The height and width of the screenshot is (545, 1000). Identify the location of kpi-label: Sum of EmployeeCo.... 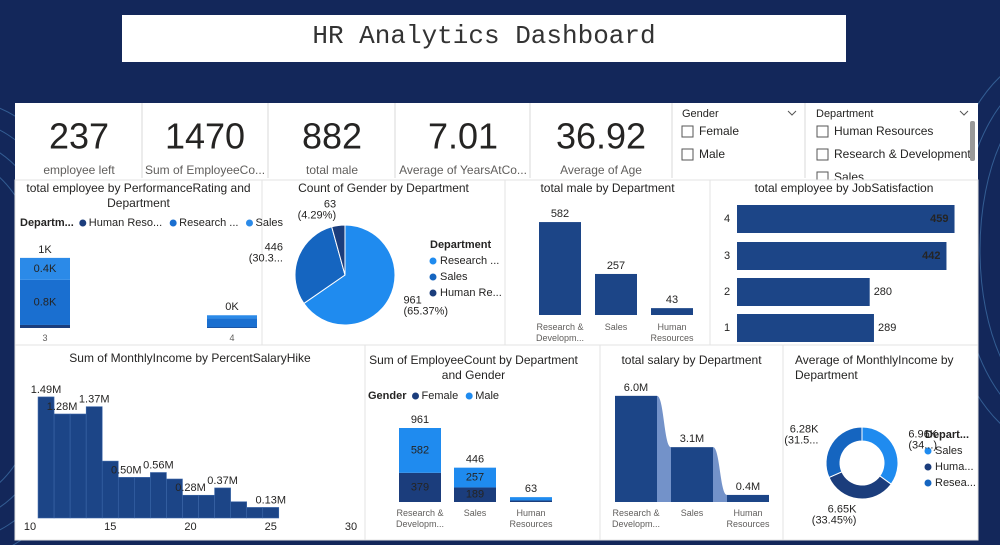
(205, 170).